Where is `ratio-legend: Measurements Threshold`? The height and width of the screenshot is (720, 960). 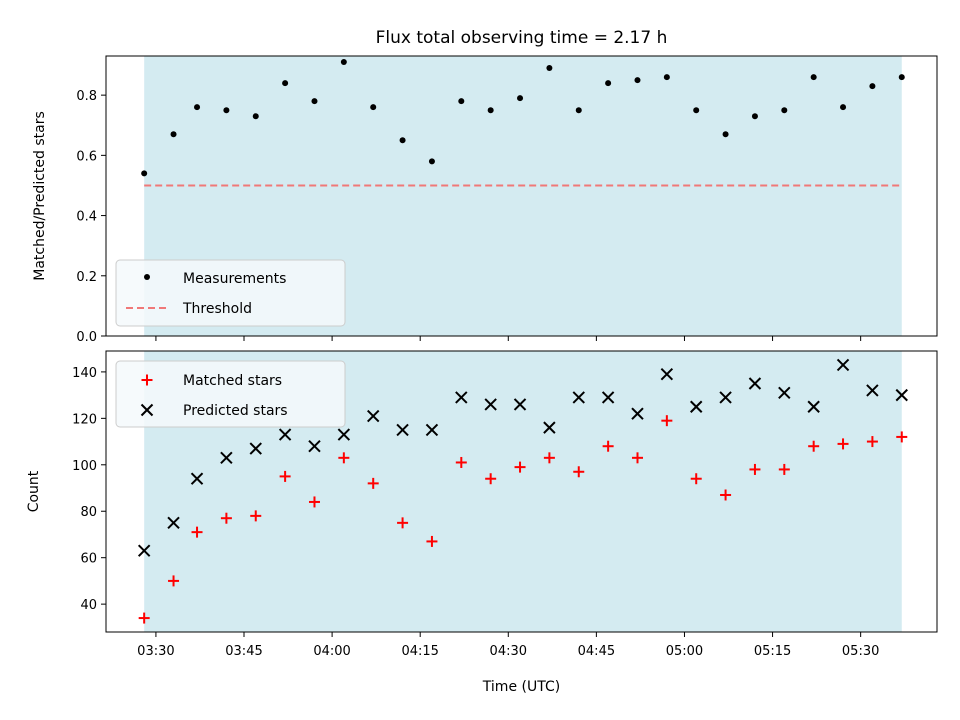 ratio-legend: Measurements Threshold is located at coordinates (230, 293).